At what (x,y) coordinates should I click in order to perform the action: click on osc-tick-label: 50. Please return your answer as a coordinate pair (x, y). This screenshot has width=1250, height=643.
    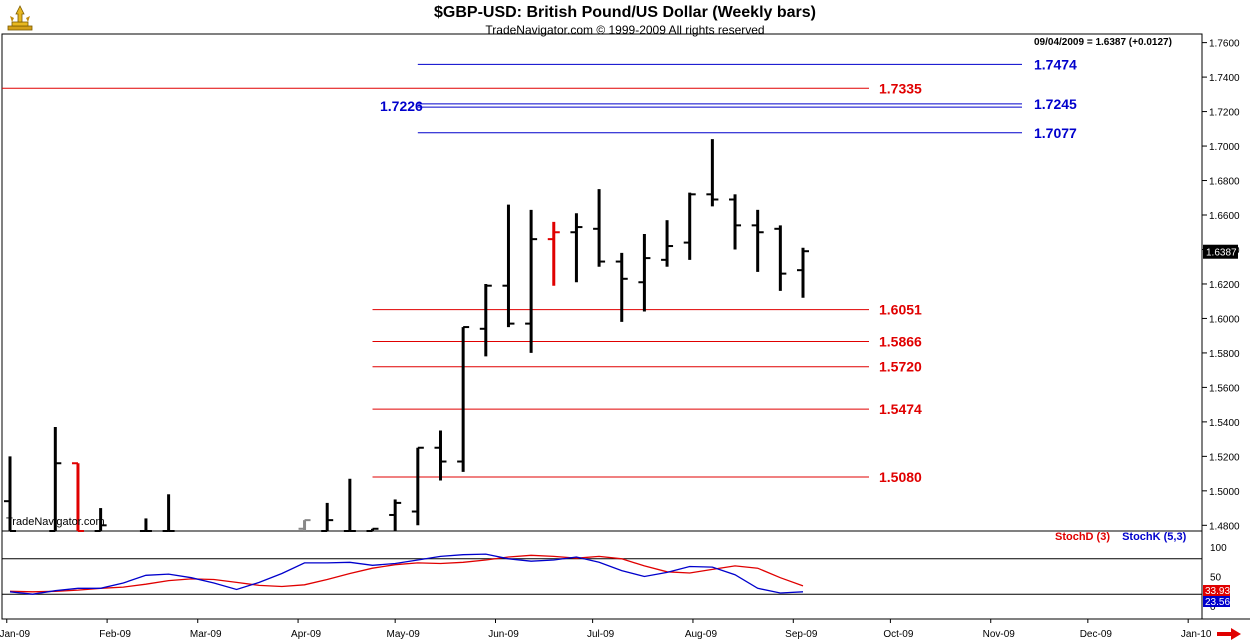
    Looking at the image, I should click on (1216, 578).